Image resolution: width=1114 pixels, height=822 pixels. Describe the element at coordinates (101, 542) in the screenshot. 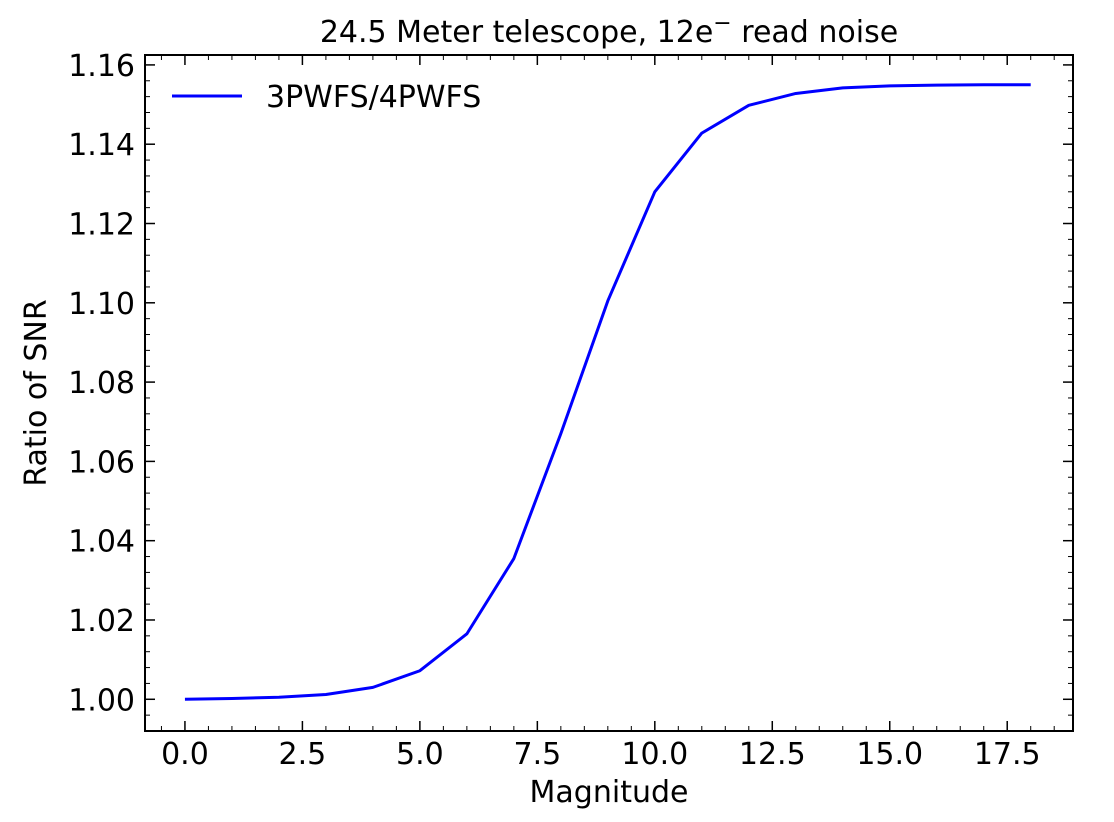

I see `y-tick-label: 1.04` at that location.